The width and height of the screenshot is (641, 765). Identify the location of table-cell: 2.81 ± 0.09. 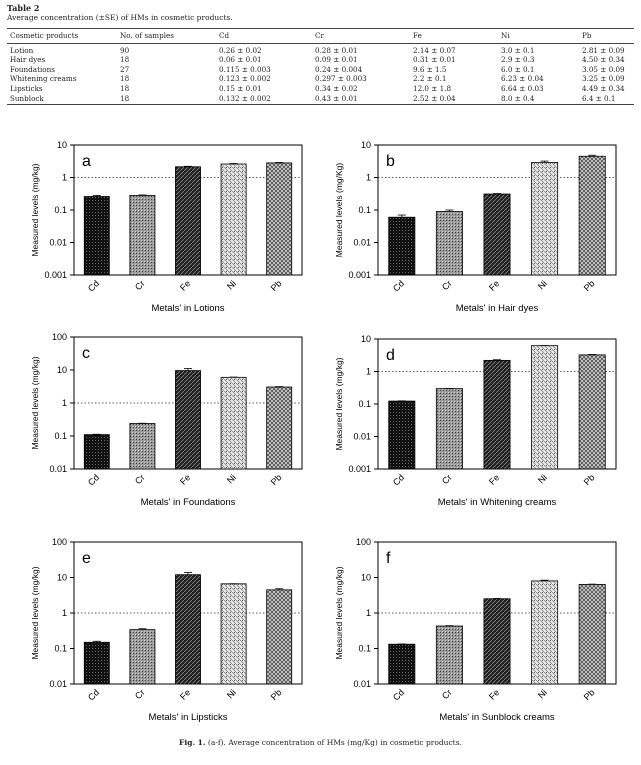
(603, 50).